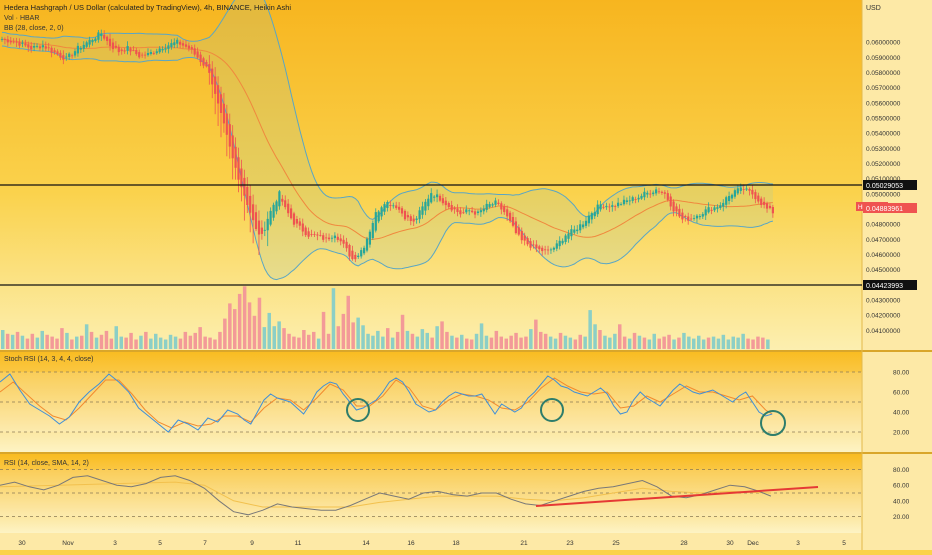 The width and height of the screenshot is (932, 555). I want to click on time-tick-label: 11, so click(298, 543).